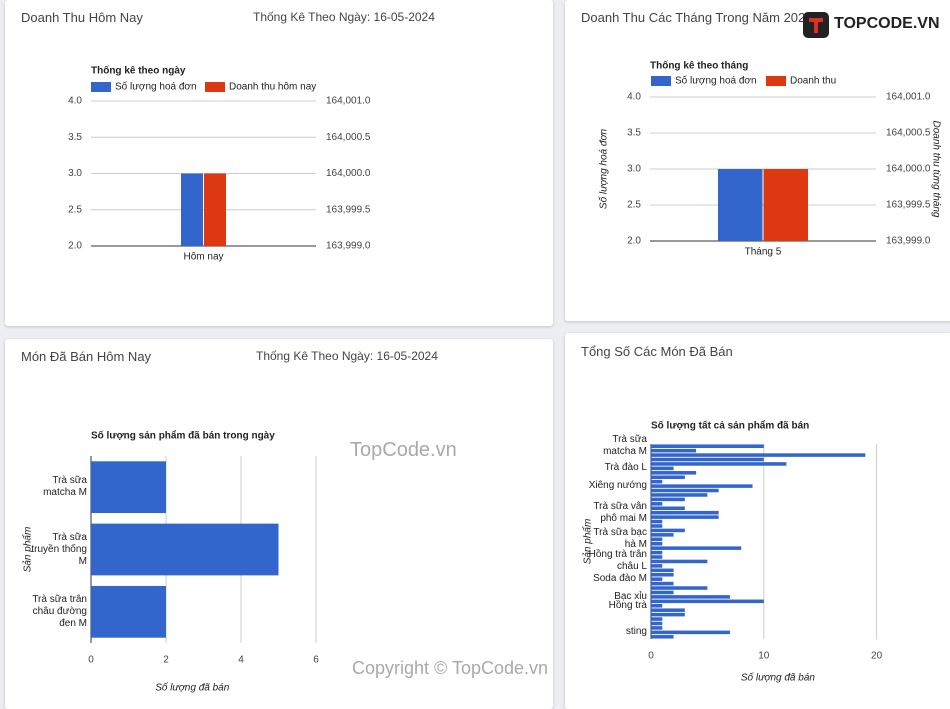 The height and width of the screenshot is (709, 950). I want to click on y2-axis-label: Doanh thu từng tháng, so click(935, 169).